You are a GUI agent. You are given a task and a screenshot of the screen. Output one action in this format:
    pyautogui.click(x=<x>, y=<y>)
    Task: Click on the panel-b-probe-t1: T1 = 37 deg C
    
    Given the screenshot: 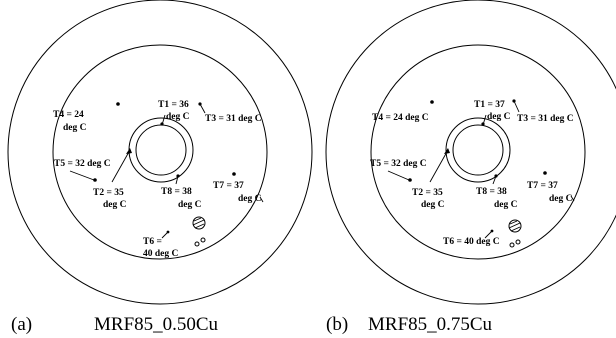 What is the action you would take?
    pyautogui.click(x=492, y=113)
    